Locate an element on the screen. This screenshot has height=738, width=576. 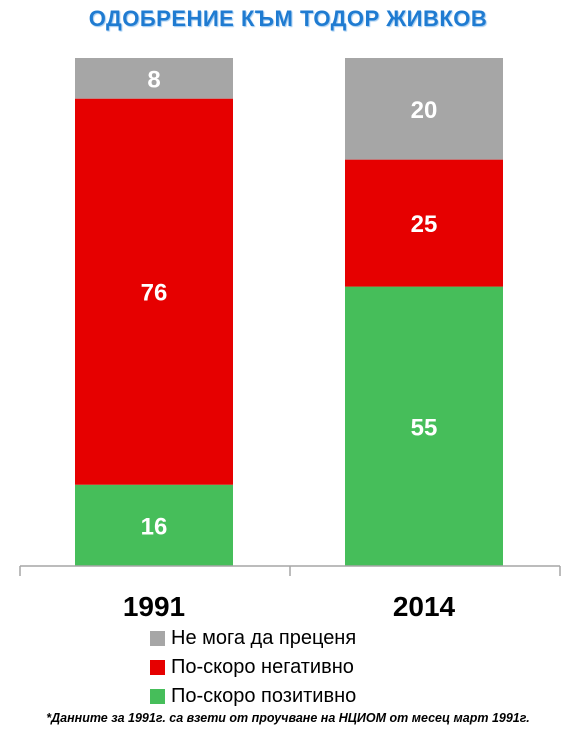
bar-segment-positive-1991 is located at coordinates (154, 525).